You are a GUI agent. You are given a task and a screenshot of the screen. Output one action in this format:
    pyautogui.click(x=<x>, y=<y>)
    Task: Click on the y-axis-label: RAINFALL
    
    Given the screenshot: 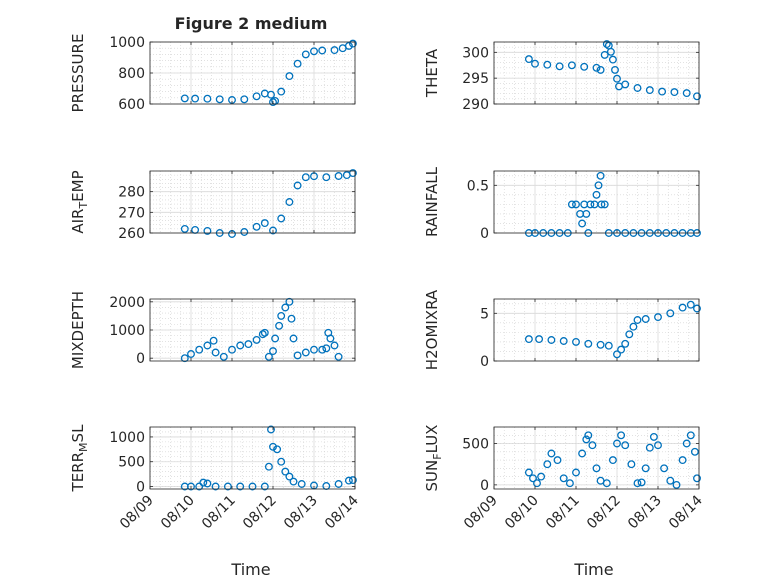 What is the action you would take?
    pyautogui.click(x=432, y=201)
    